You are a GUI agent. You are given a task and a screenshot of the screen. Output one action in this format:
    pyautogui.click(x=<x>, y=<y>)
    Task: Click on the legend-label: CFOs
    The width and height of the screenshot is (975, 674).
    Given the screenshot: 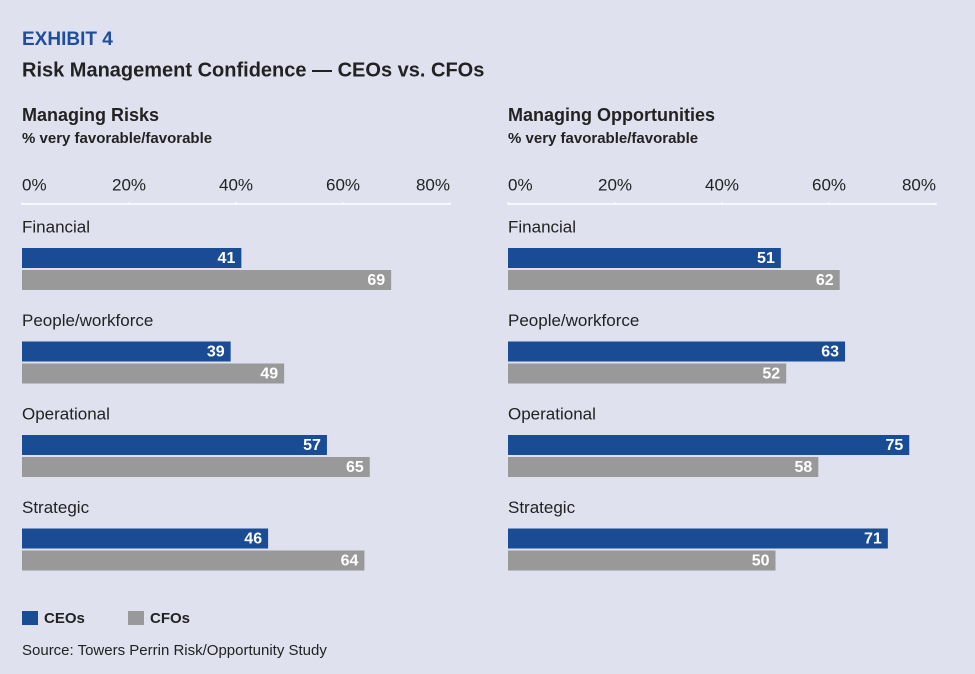 What is the action you would take?
    pyautogui.click(x=170, y=618)
    